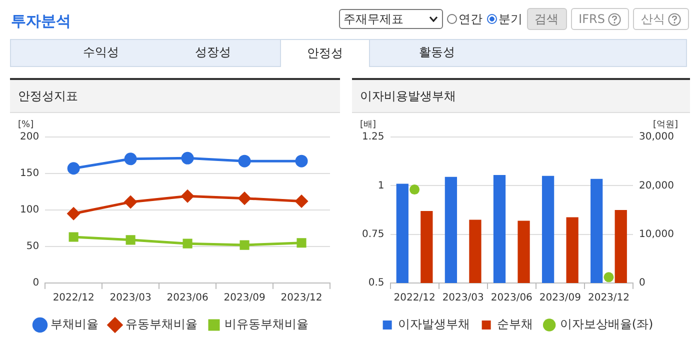 This screenshot has width=697, height=342. What do you see at coordinates (36, 283) in the screenshot?
I see `y-tick-label: 0` at bounding box center [36, 283].